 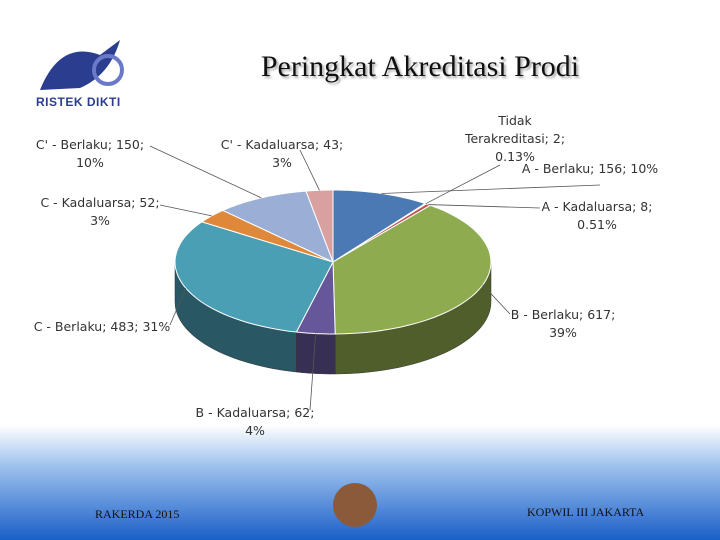 I want to click on footer-left: RAKERDA 2015, so click(x=137, y=514).